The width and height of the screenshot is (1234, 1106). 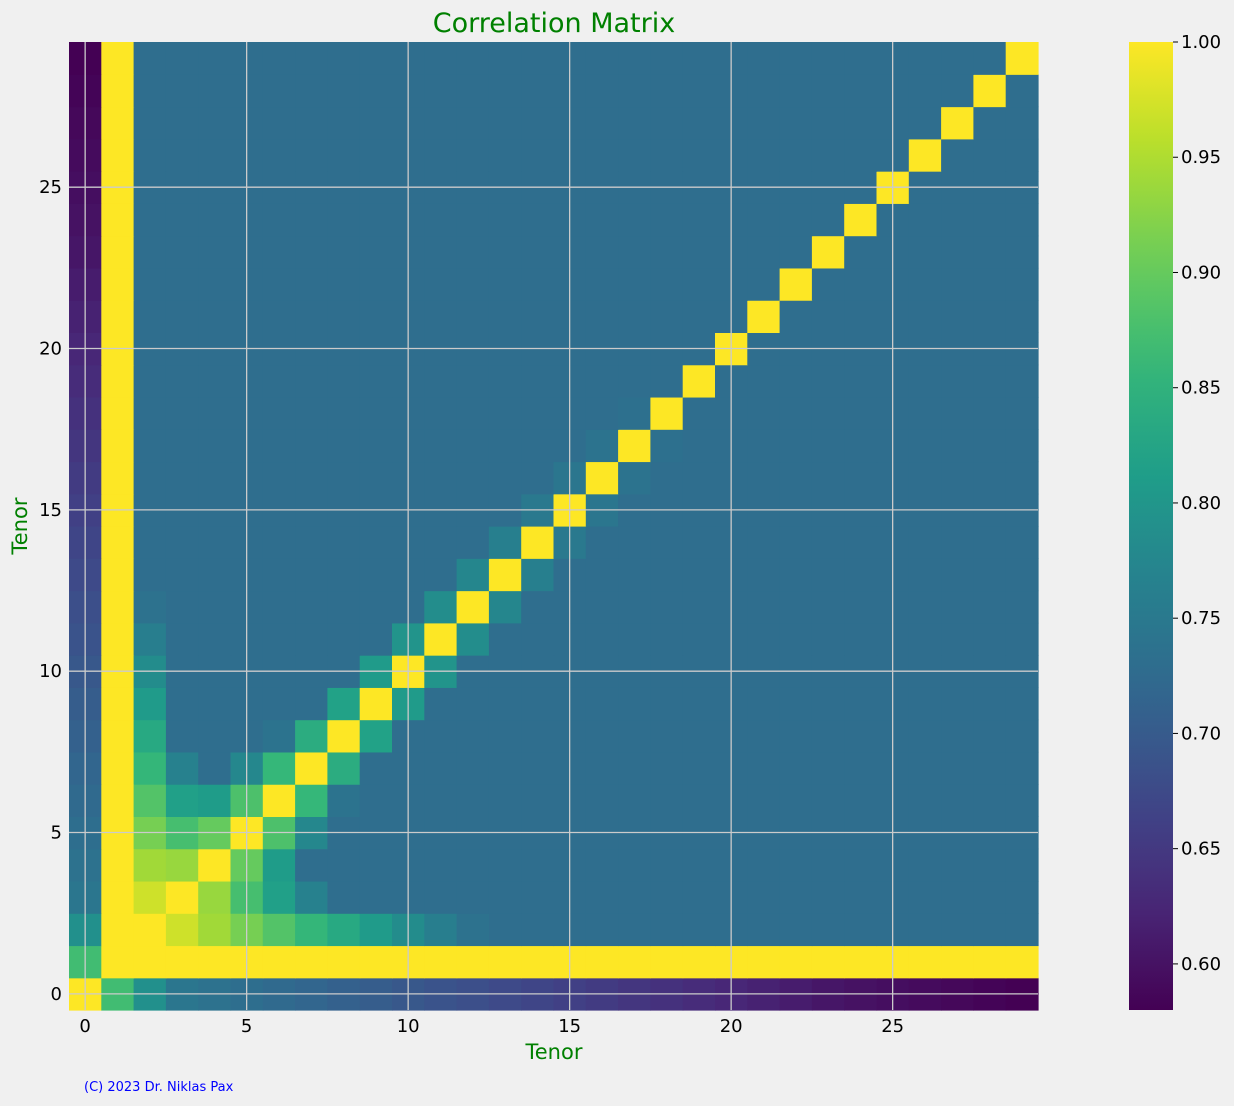 What do you see at coordinates (554, 1052) in the screenshot?
I see `x-axis-label: Tenor` at bounding box center [554, 1052].